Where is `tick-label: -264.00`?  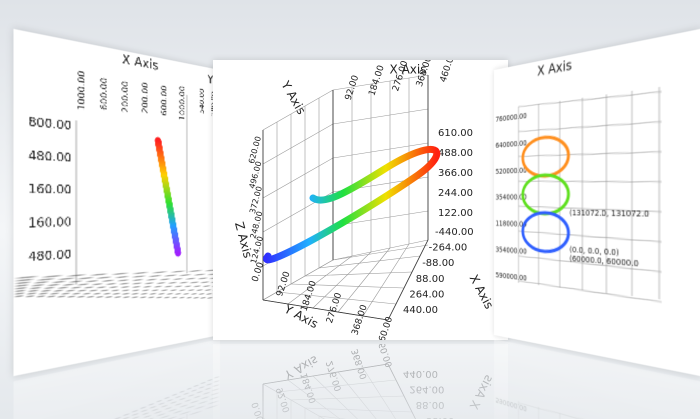
tick-label: -264.00 is located at coordinates (448, 248).